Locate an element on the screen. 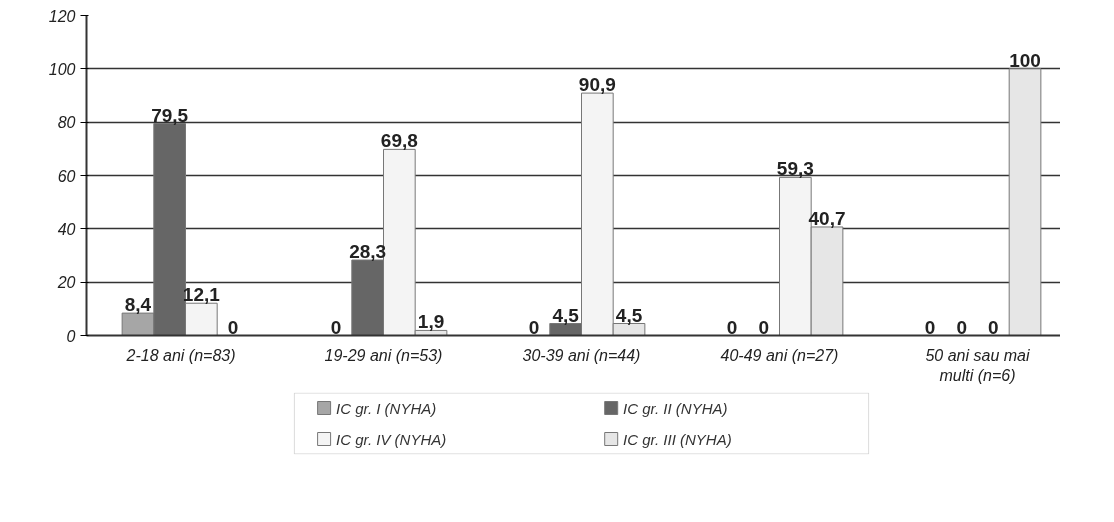 The image size is (1114, 522). x-tick-label: 2-18 ani (n=83) is located at coordinates (180, 355).